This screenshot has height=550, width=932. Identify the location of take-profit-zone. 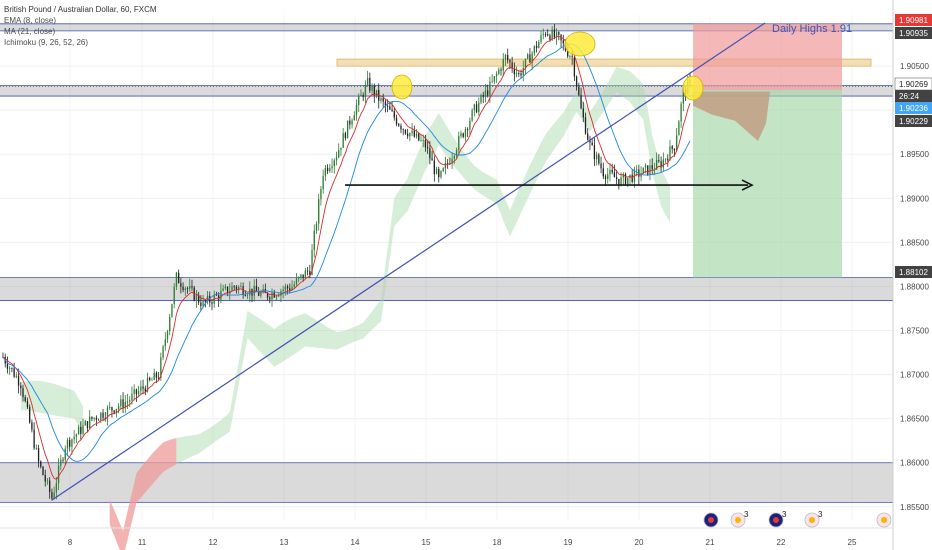
(767, 183).